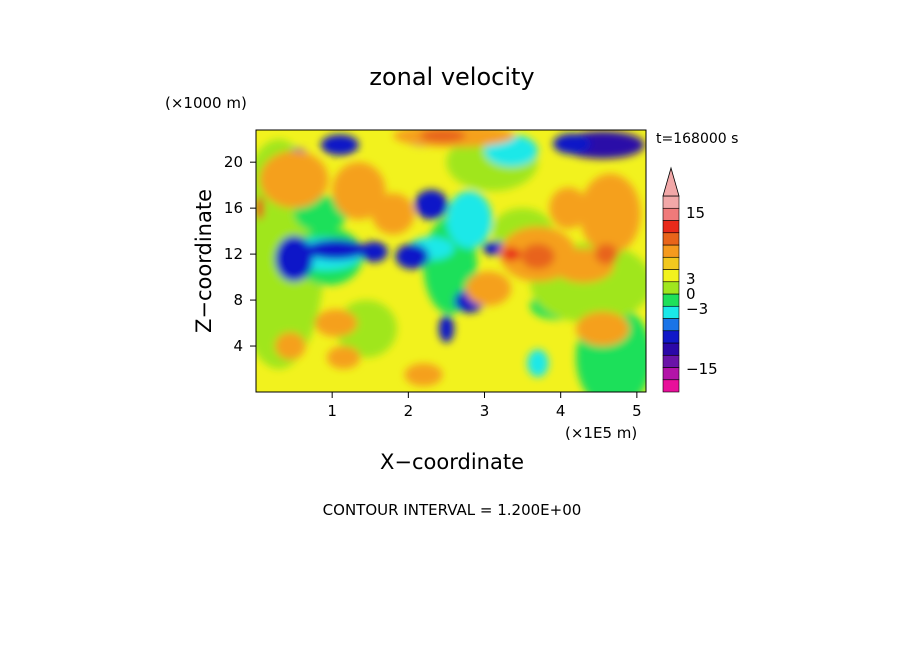 The height and width of the screenshot is (654, 904). I want to click on time-label: t=168000 s, so click(697, 139).